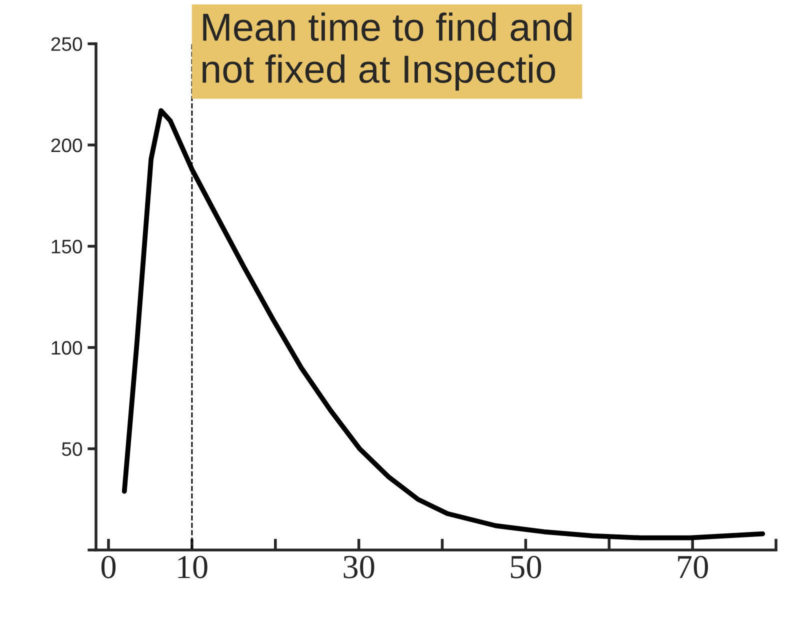  What do you see at coordinates (72, 449) in the screenshot?
I see `y-tick-label: 50` at bounding box center [72, 449].